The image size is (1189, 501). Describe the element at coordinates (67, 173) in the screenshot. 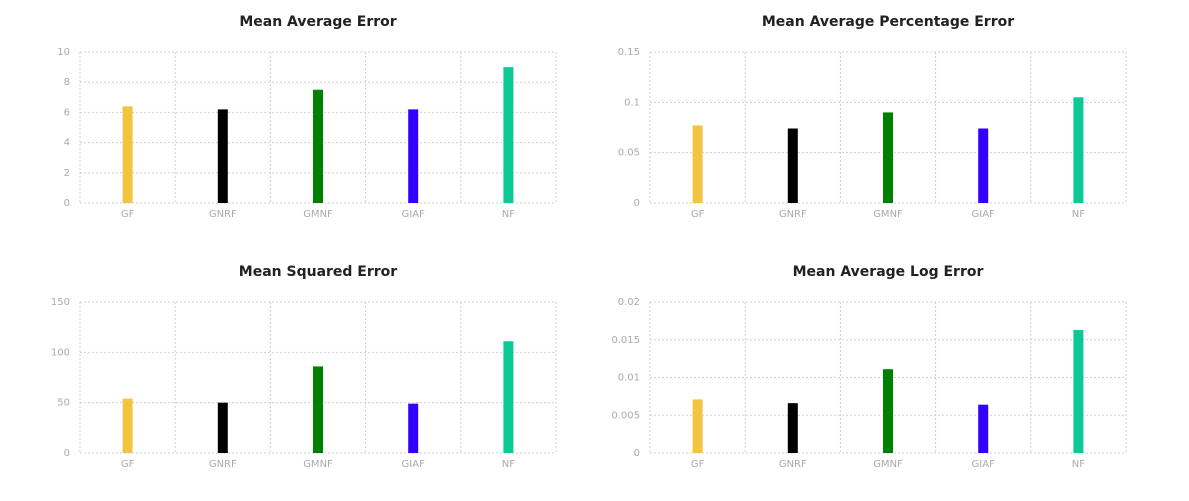

I see `y-tick-label: 2` at that location.